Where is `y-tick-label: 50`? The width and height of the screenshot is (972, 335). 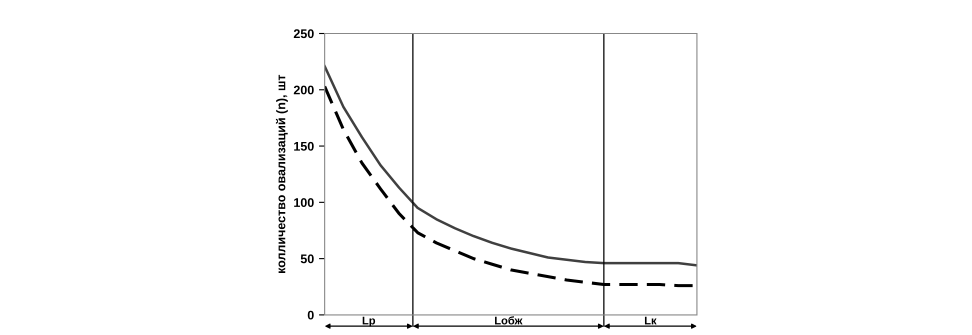
y-tick-label: 50 is located at coordinates (307, 259).